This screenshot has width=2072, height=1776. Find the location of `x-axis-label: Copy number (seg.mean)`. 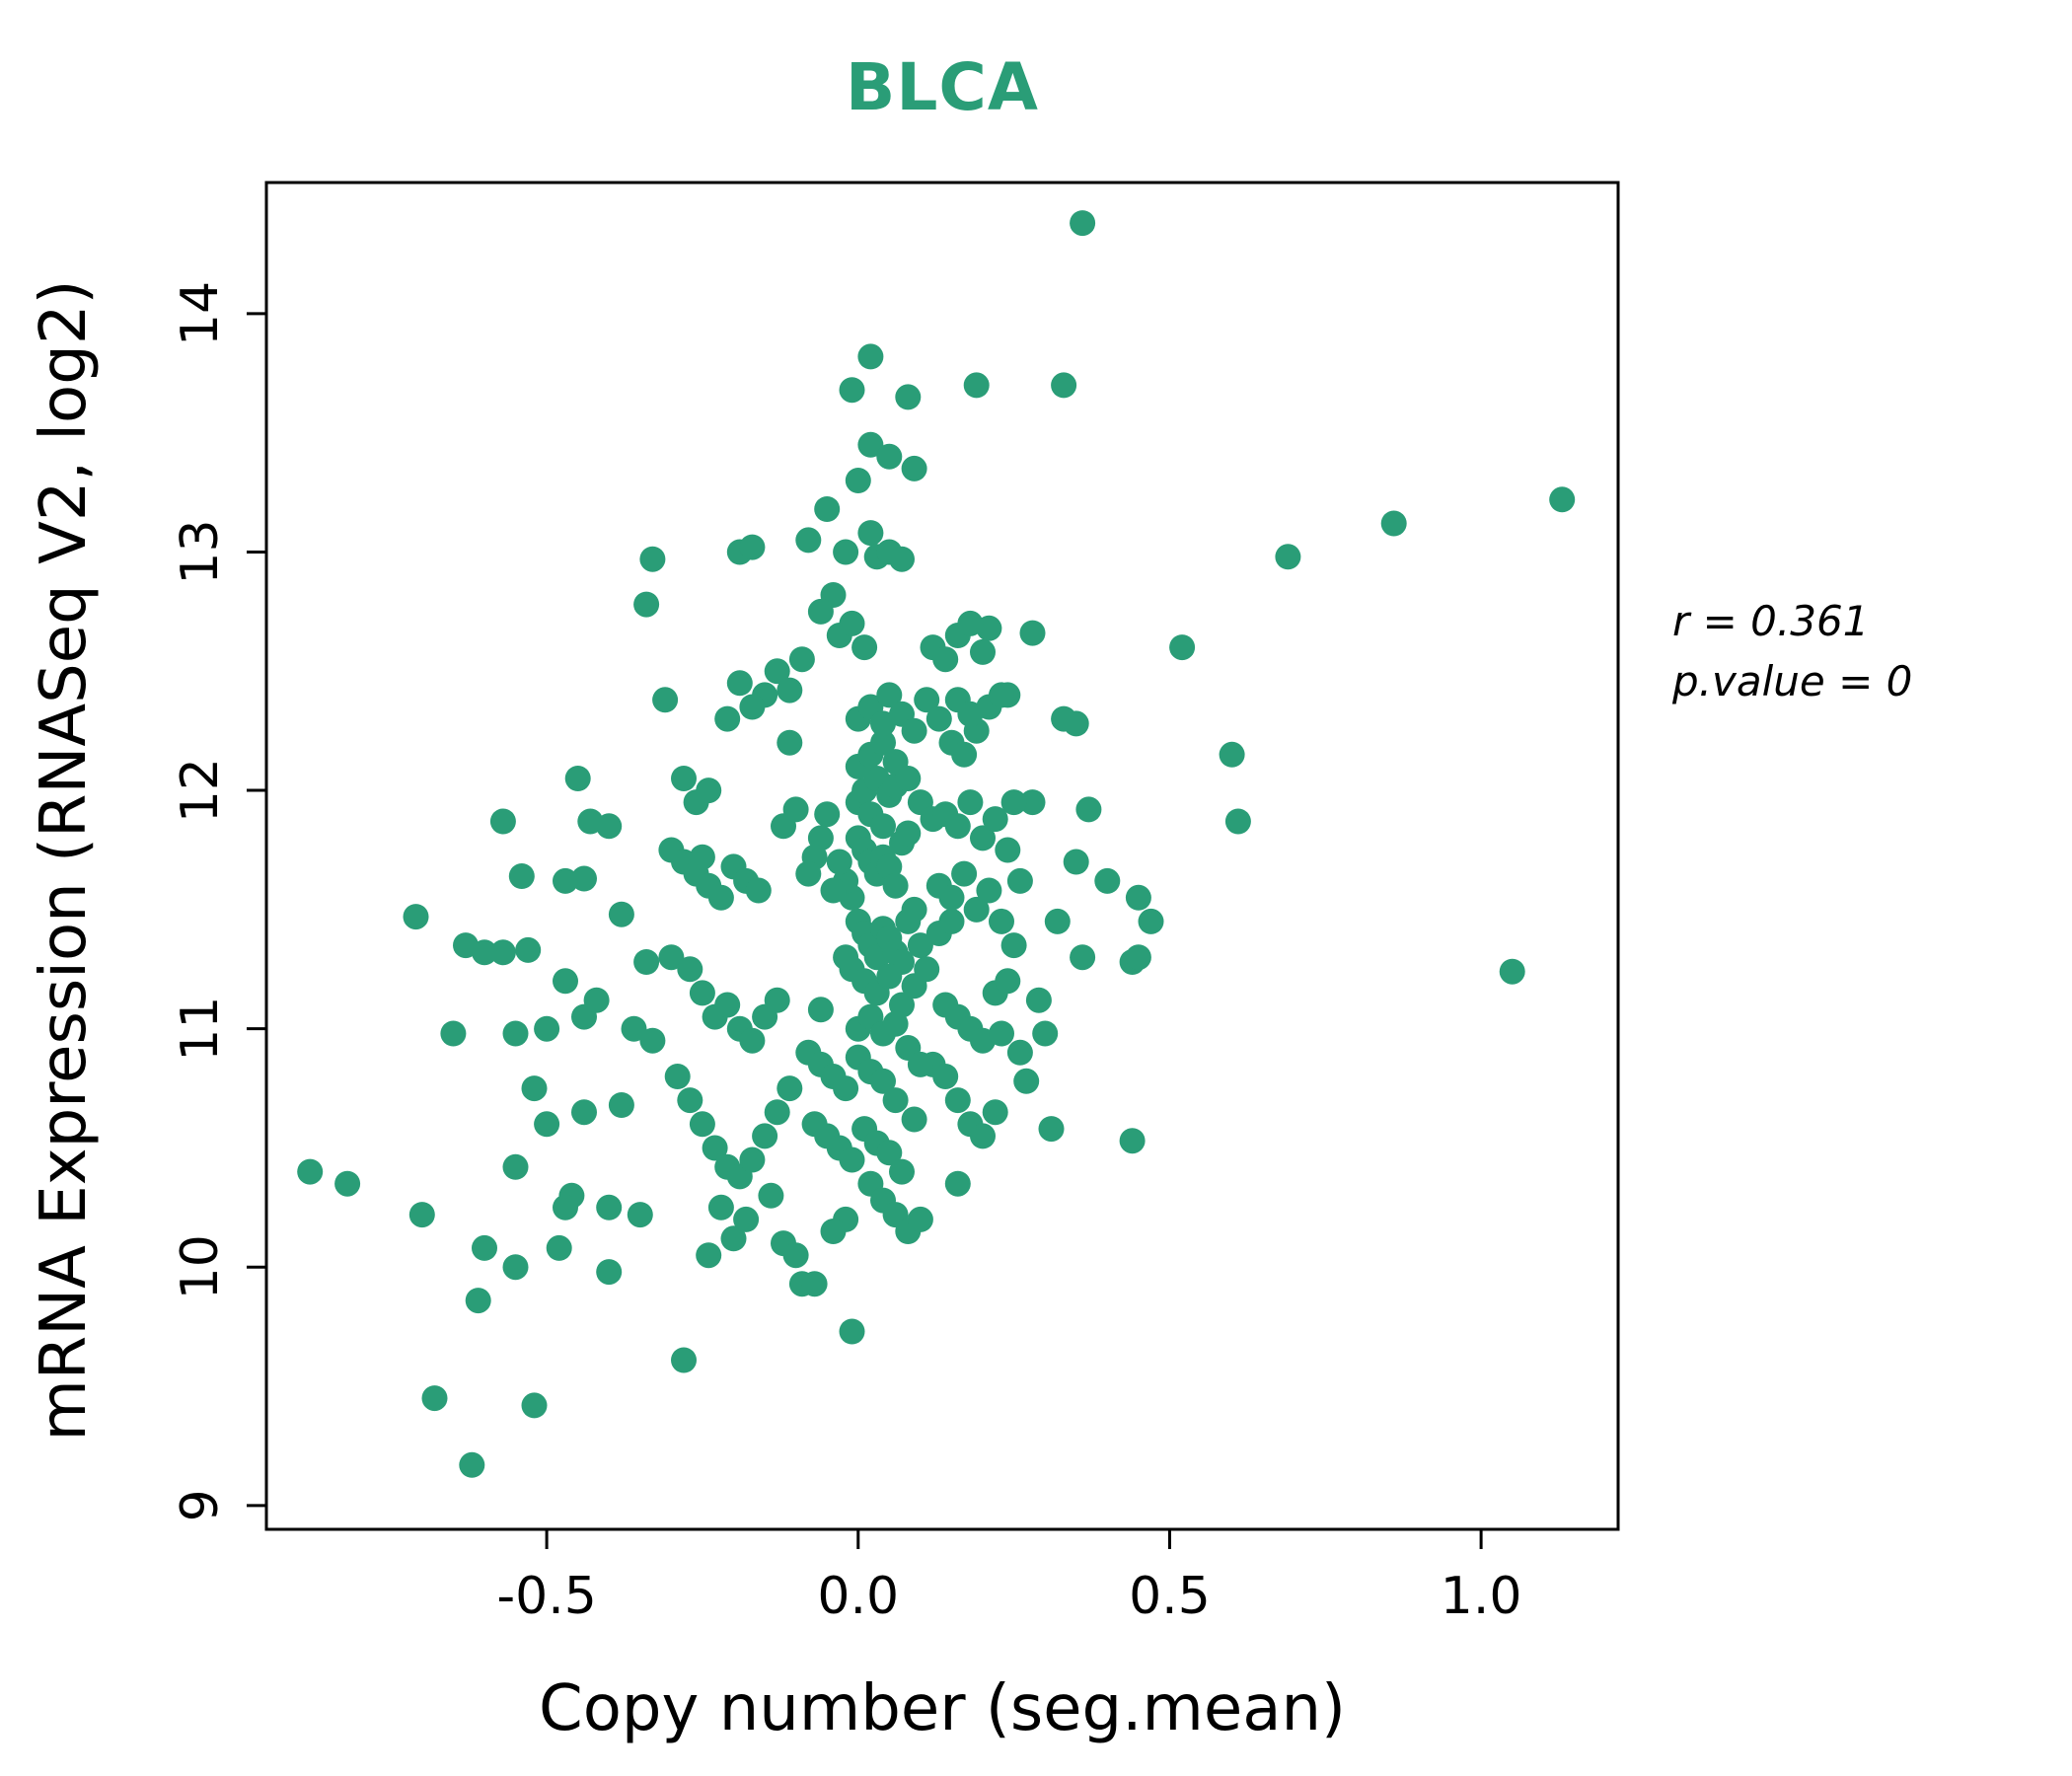

x-axis-label: Copy number (seg.mean) is located at coordinates (943, 1709).